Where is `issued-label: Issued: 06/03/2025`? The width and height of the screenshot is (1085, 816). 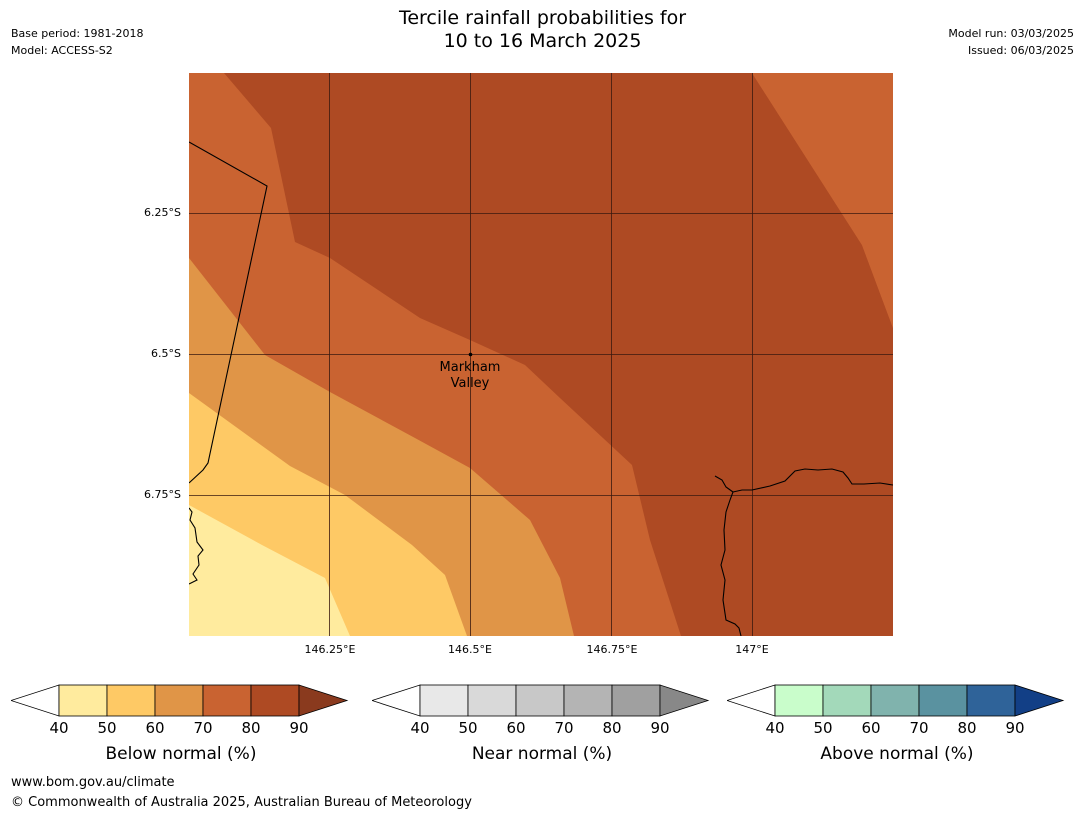
issued-label: Issued: 06/03/2025 is located at coordinates (1020, 50).